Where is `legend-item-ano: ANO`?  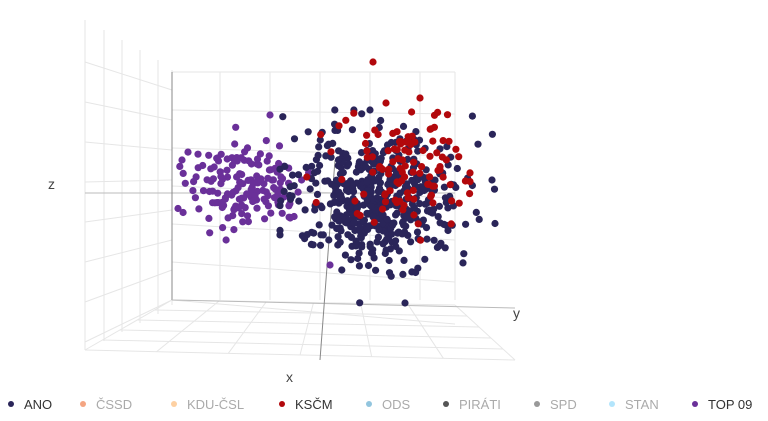 legend-item-ano: ANO is located at coordinates (30, 404).